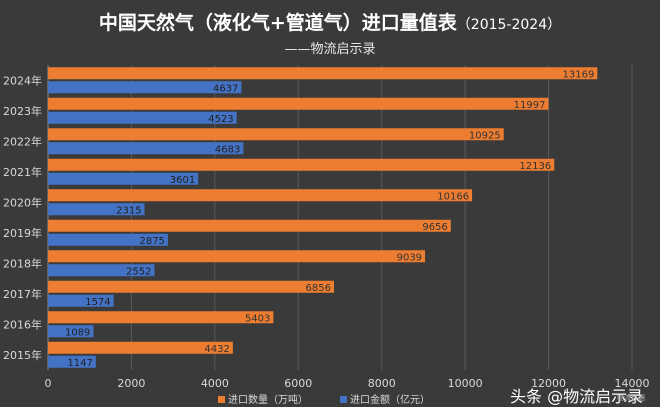  What do you see at coordinates (631, 398) in the screenshot?
I see `watermark-small: 物流数据` at bounding box center [631, 398].